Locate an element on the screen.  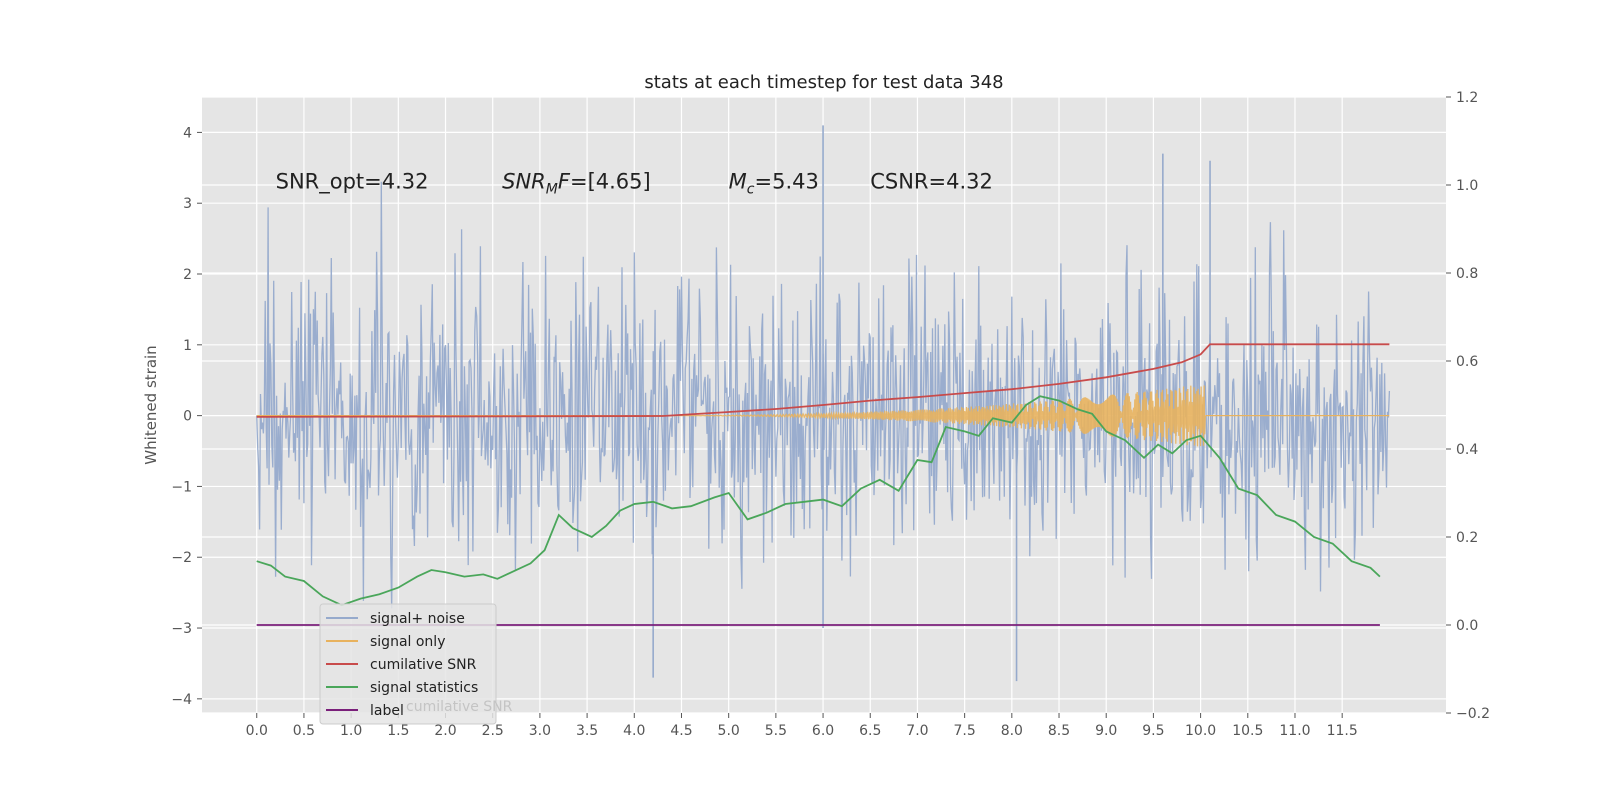
x-tick-label: 9.0 is located at coordinates (1106, 731).